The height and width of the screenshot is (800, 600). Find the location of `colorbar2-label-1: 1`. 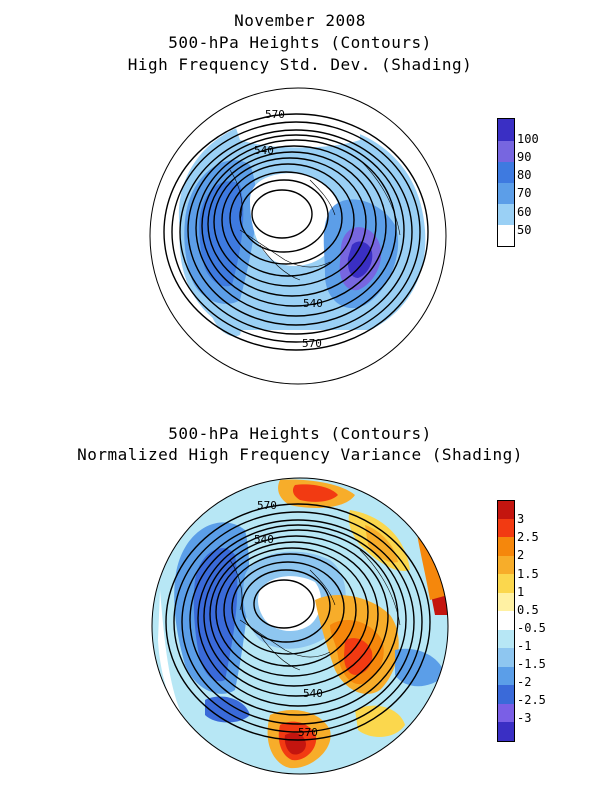

colorbar2-label-1: 1 is located at coordinates (521, 592).